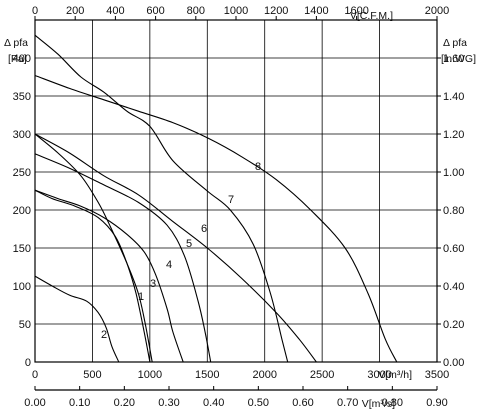 This screenshot has height=418, width=491. I want to click on right-tick-label: 0.20, so click(453, 325).